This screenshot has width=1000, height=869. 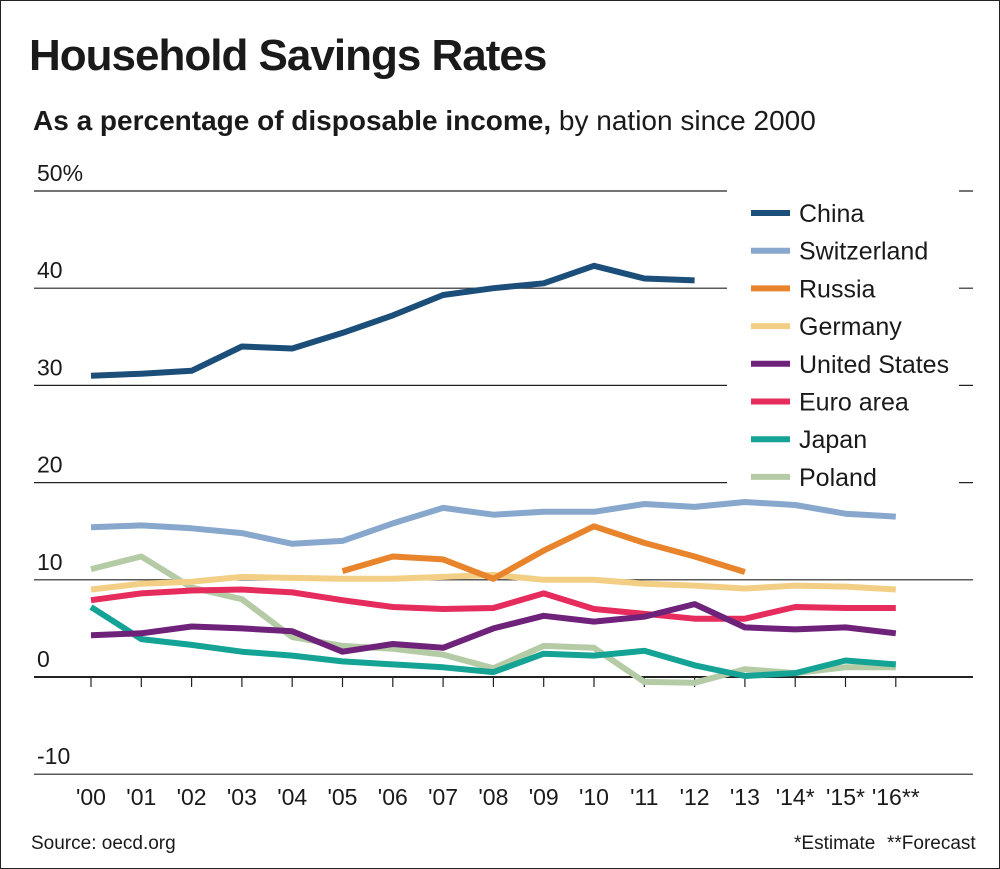 What do you see at coordinates (91, 797) in the screenshot?
I see `x-tick-label: '00` at bounding box center [91, 797].